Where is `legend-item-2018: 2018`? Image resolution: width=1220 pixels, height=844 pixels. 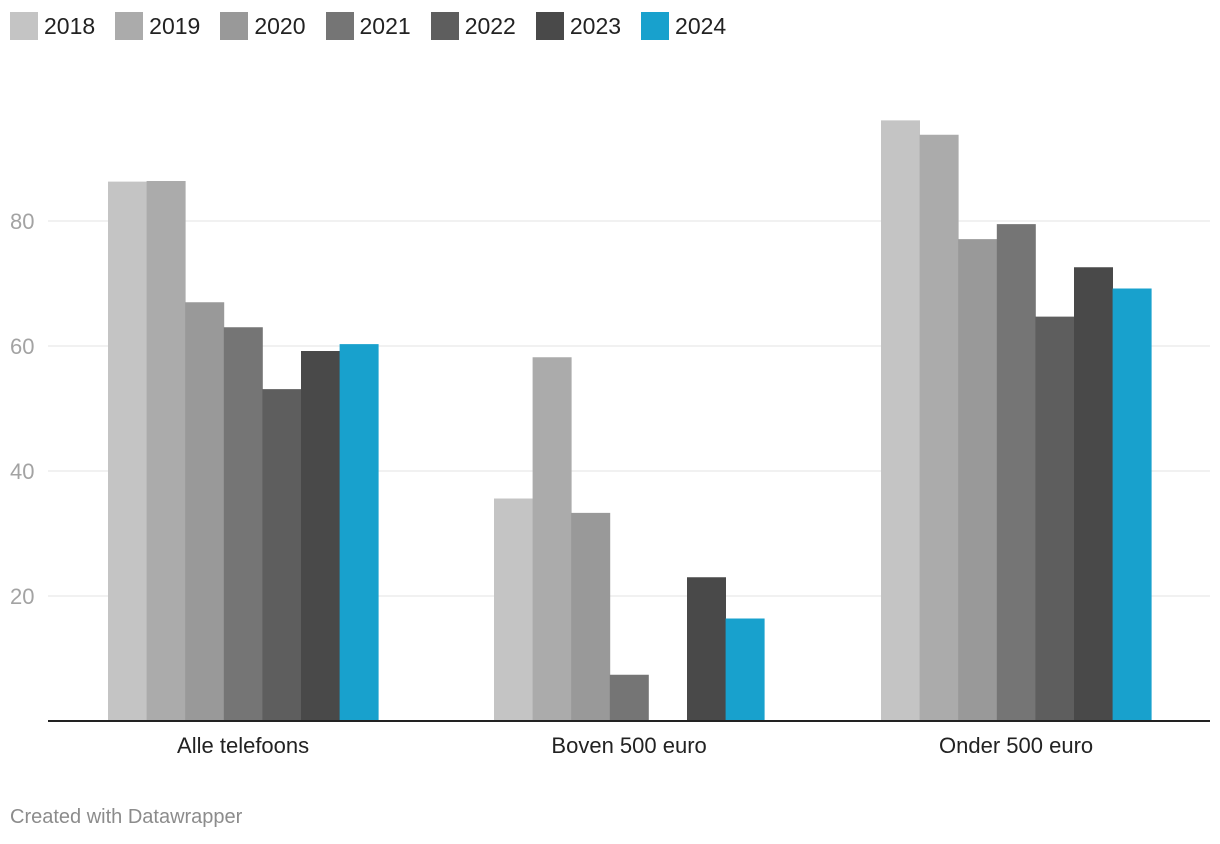 legend-item-2018: 2018 is located at coordinates (52, 26).